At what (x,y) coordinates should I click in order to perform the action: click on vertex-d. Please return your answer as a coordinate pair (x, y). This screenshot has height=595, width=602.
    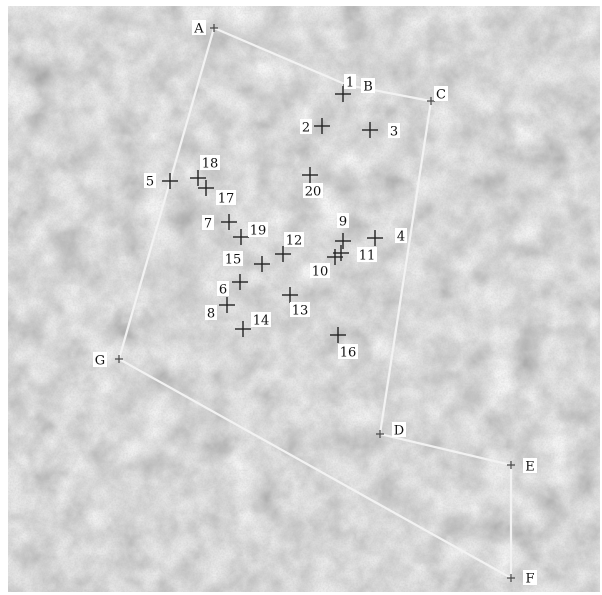
    Looking at the image, I should click on (380, 434).